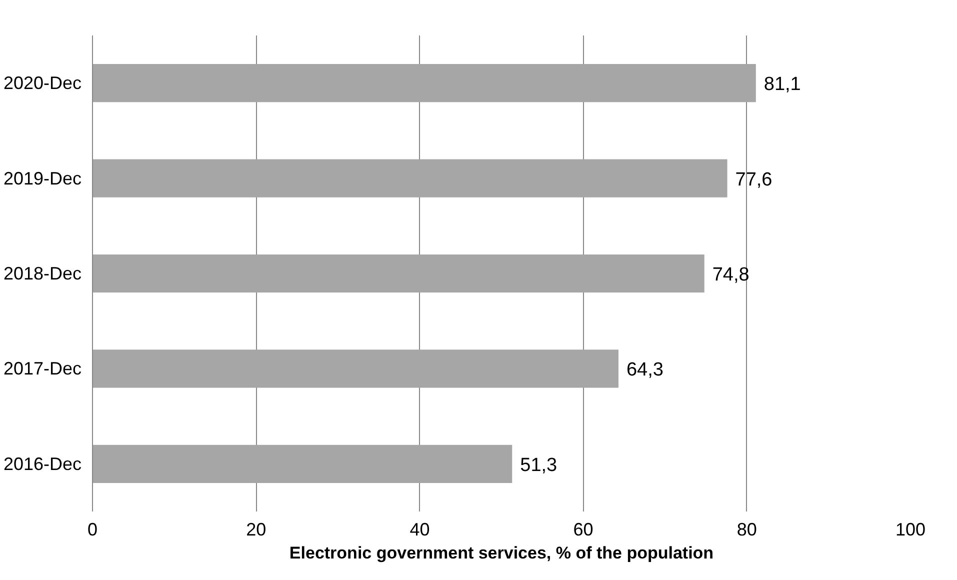 The width and height of the screenshot is (957, 580). What do you see at coordinates (746, 530) in the screenshot?
I see `x-tick-label: 80` at bounding box center [746, 530].